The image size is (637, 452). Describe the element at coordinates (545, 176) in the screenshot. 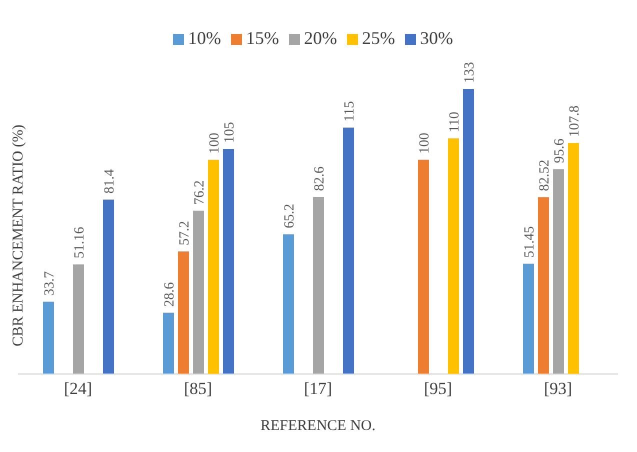

I see `data-label: 82.52` at that location.